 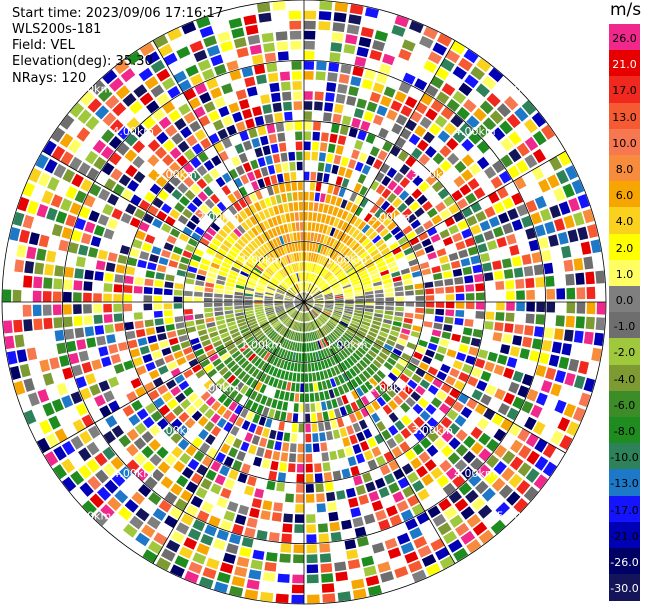 What do you see at coordinates (624, 378) in the screenshot?
I see `colorbar-segment` at bounding box center [624, 378].